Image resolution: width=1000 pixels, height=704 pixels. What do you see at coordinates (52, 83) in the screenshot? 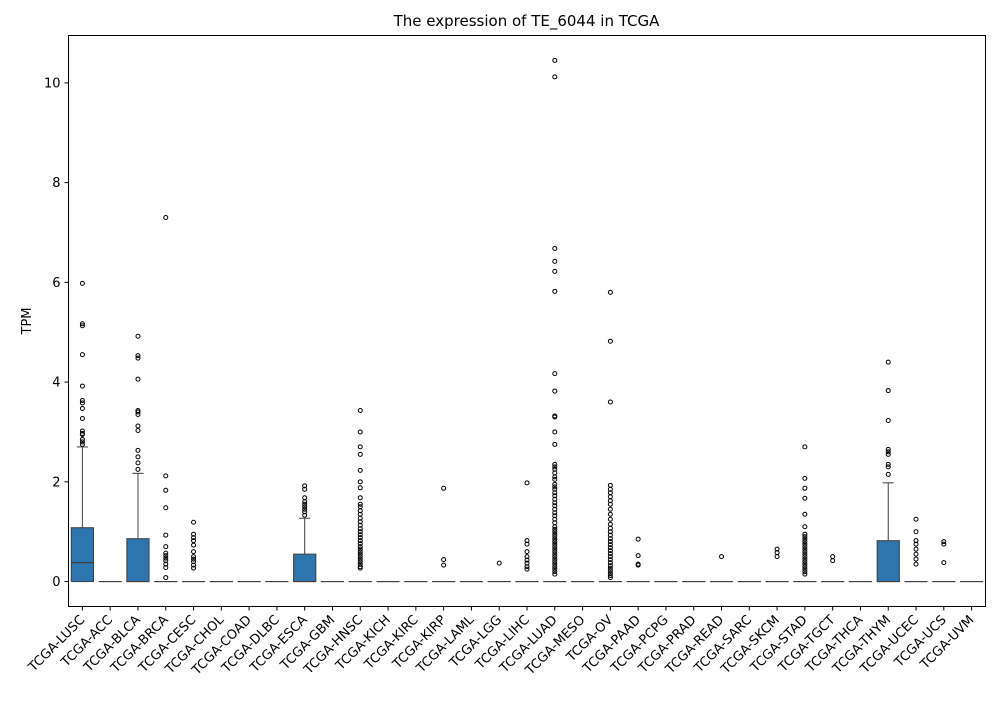
I see `y-tick-label: 10` at bounding box center [52, 83].